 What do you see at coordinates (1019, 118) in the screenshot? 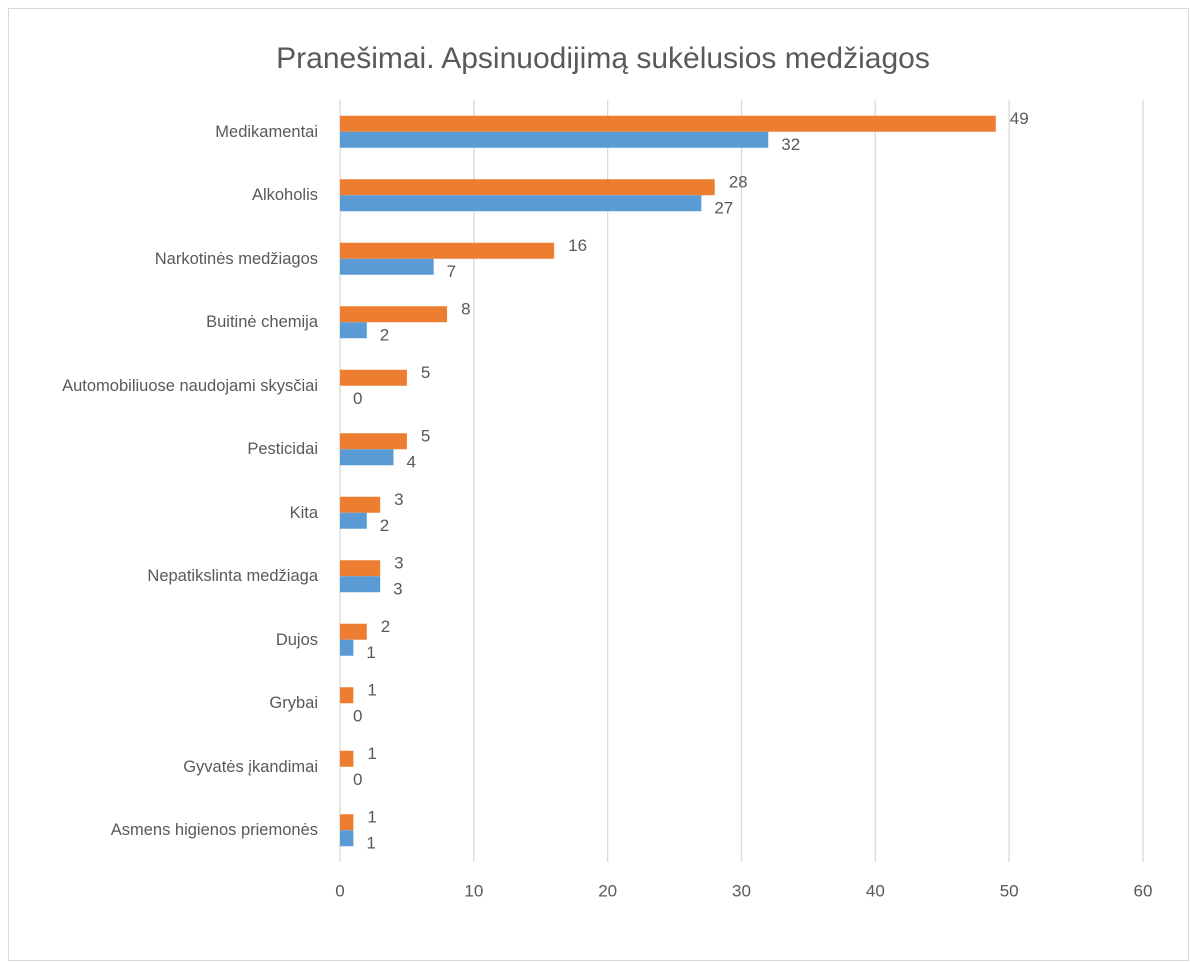
I see `data-label: 49` at bounding box center [1019, 118].